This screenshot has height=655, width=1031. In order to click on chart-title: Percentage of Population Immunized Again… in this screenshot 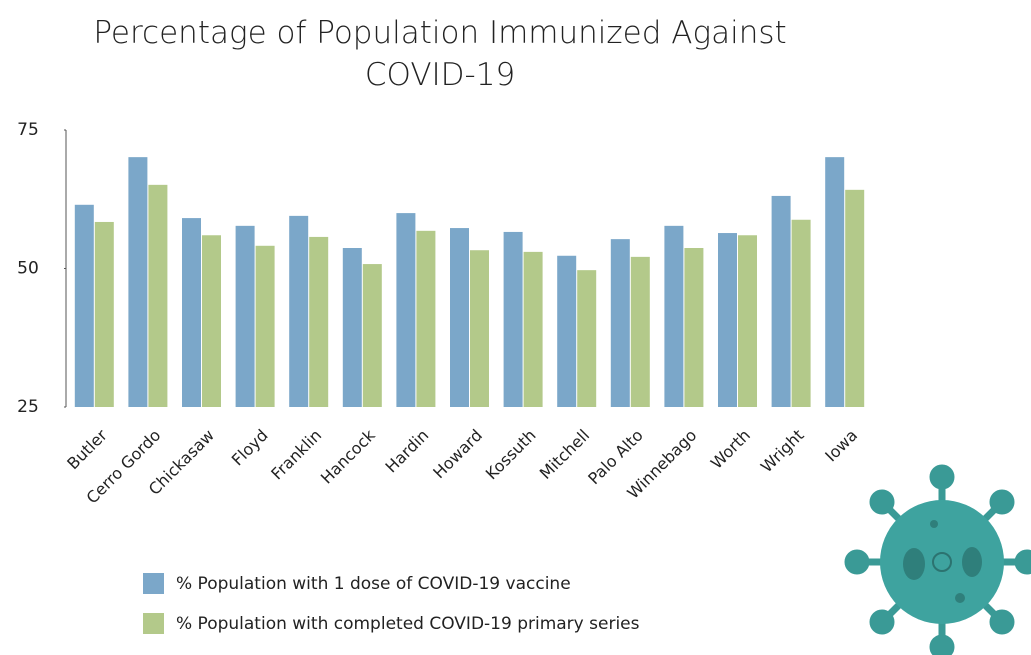, I will do `click(439, 54)`.